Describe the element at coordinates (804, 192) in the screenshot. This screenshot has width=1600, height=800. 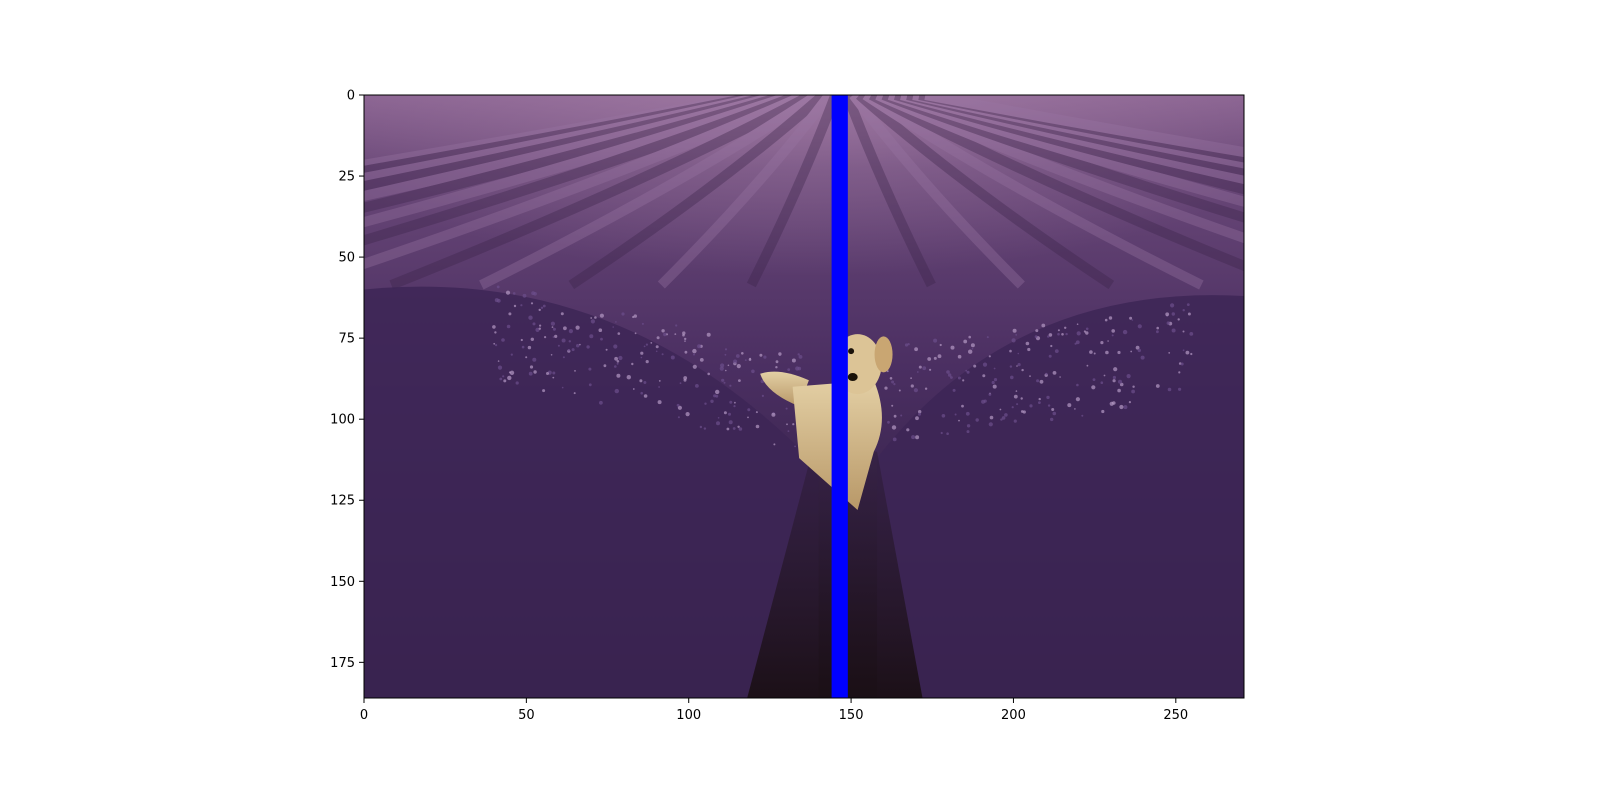
I see `lavender-rows` at that location.